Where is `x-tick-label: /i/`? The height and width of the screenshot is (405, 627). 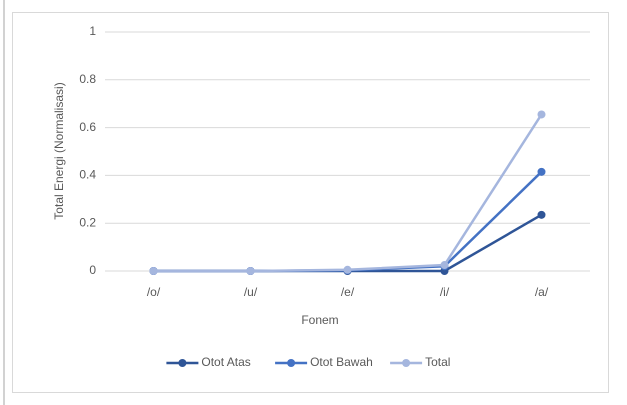 x-tick-label: /i/ is located at coordinates (445, 292).